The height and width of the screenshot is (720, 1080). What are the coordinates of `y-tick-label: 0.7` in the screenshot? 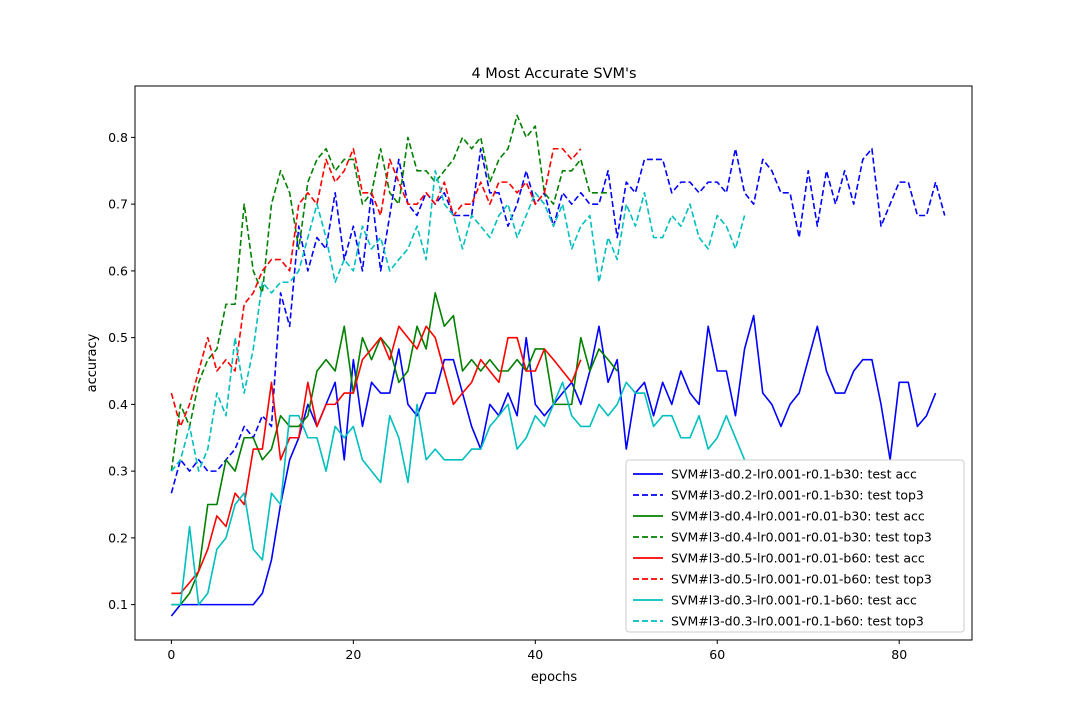 It's located at (118, 204).